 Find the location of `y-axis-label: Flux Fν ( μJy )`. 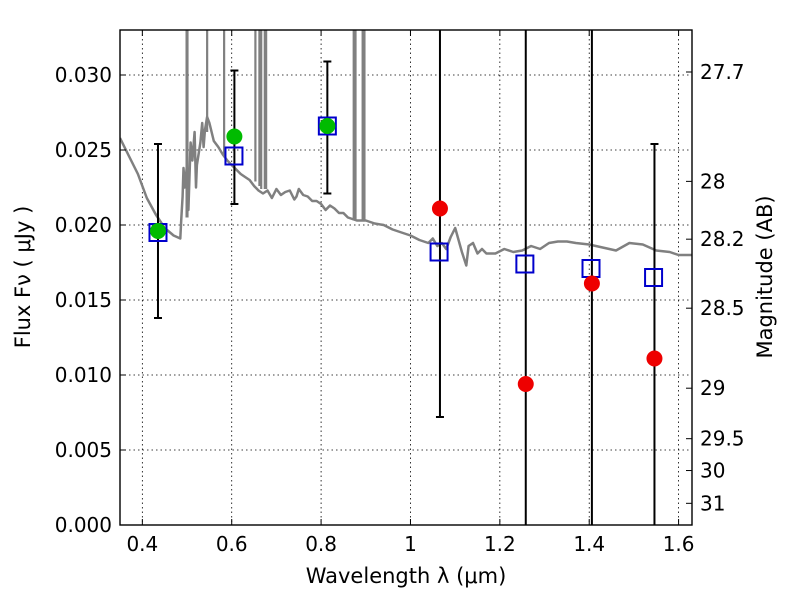

y-axis-label: Flux Fν ( μJy ) is located at coordinates (23, 277).